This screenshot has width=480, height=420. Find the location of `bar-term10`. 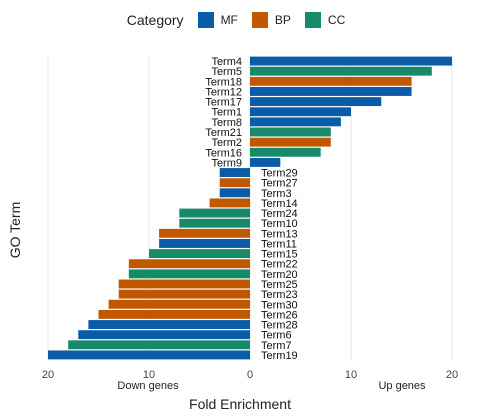

bar-term10 is located at coordinates (214, 223).